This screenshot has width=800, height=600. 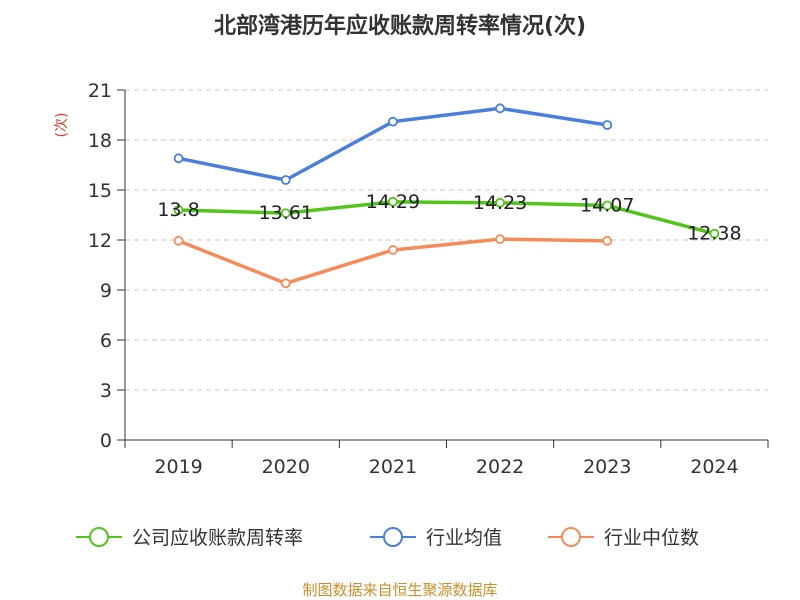 What do you see at coordinates (651, 538) in the screenshot?
I see `legend-label: 行业中位数` at bounding box center [651, 538].